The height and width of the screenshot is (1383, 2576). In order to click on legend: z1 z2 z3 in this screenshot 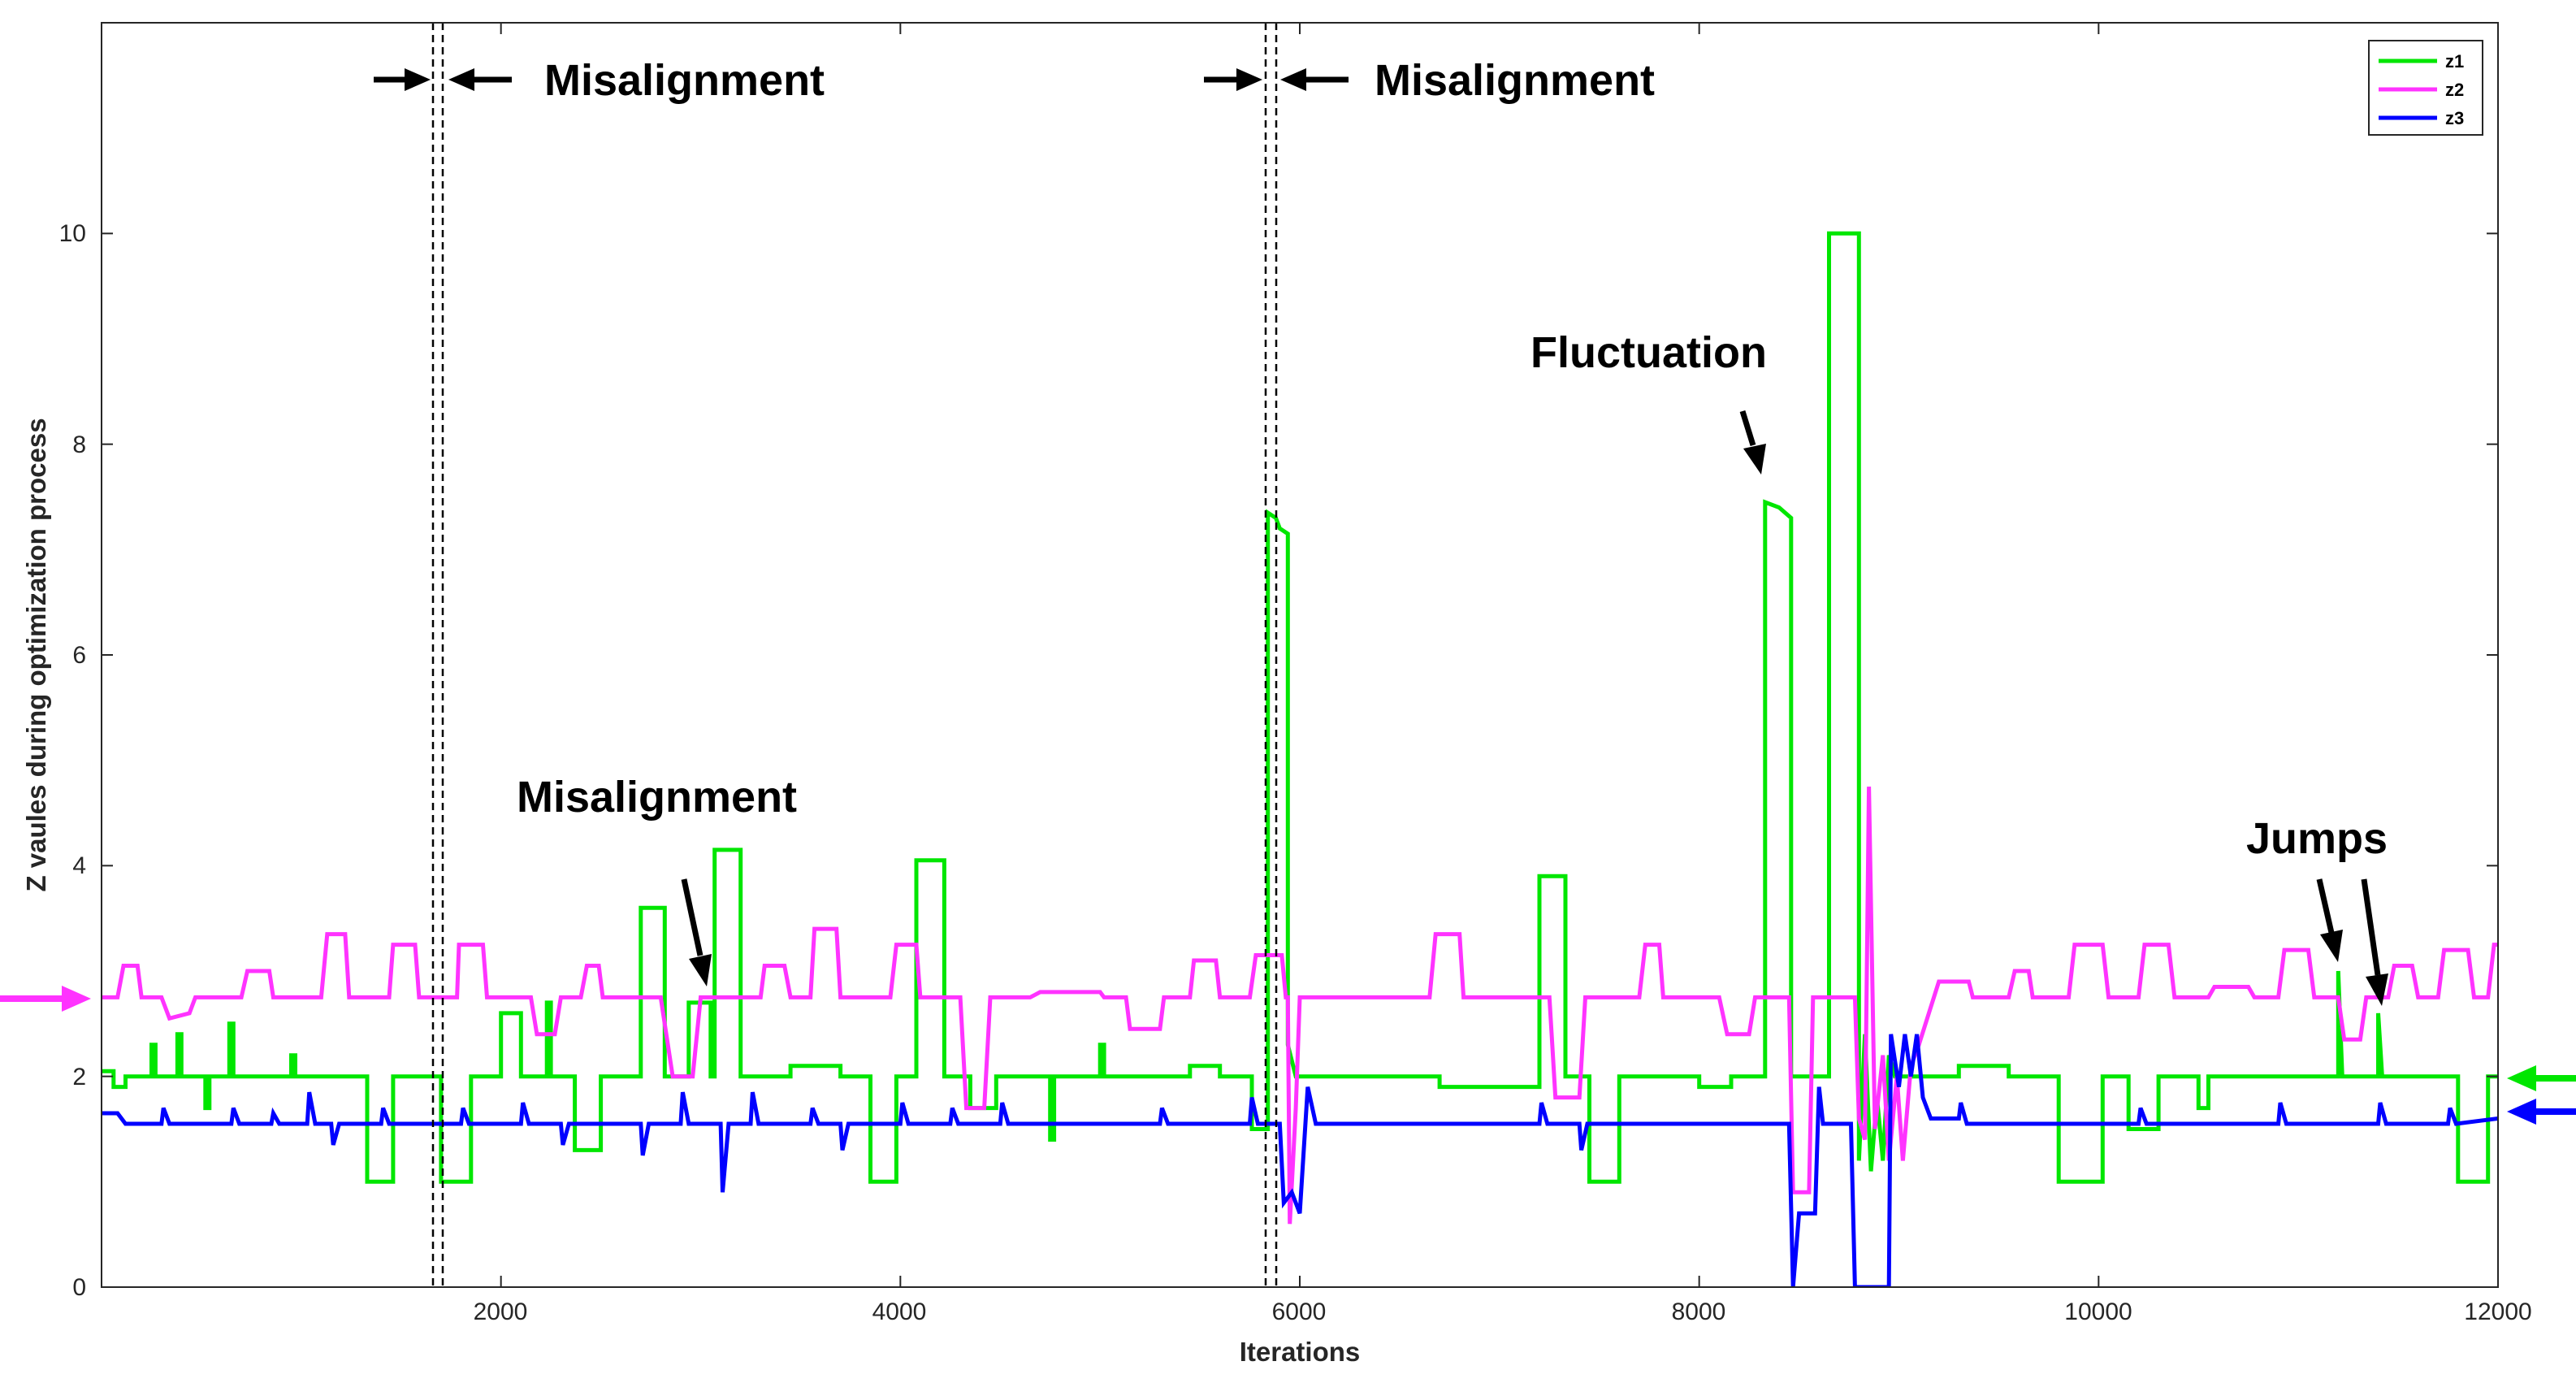, I will do `click(2425, 88)`.